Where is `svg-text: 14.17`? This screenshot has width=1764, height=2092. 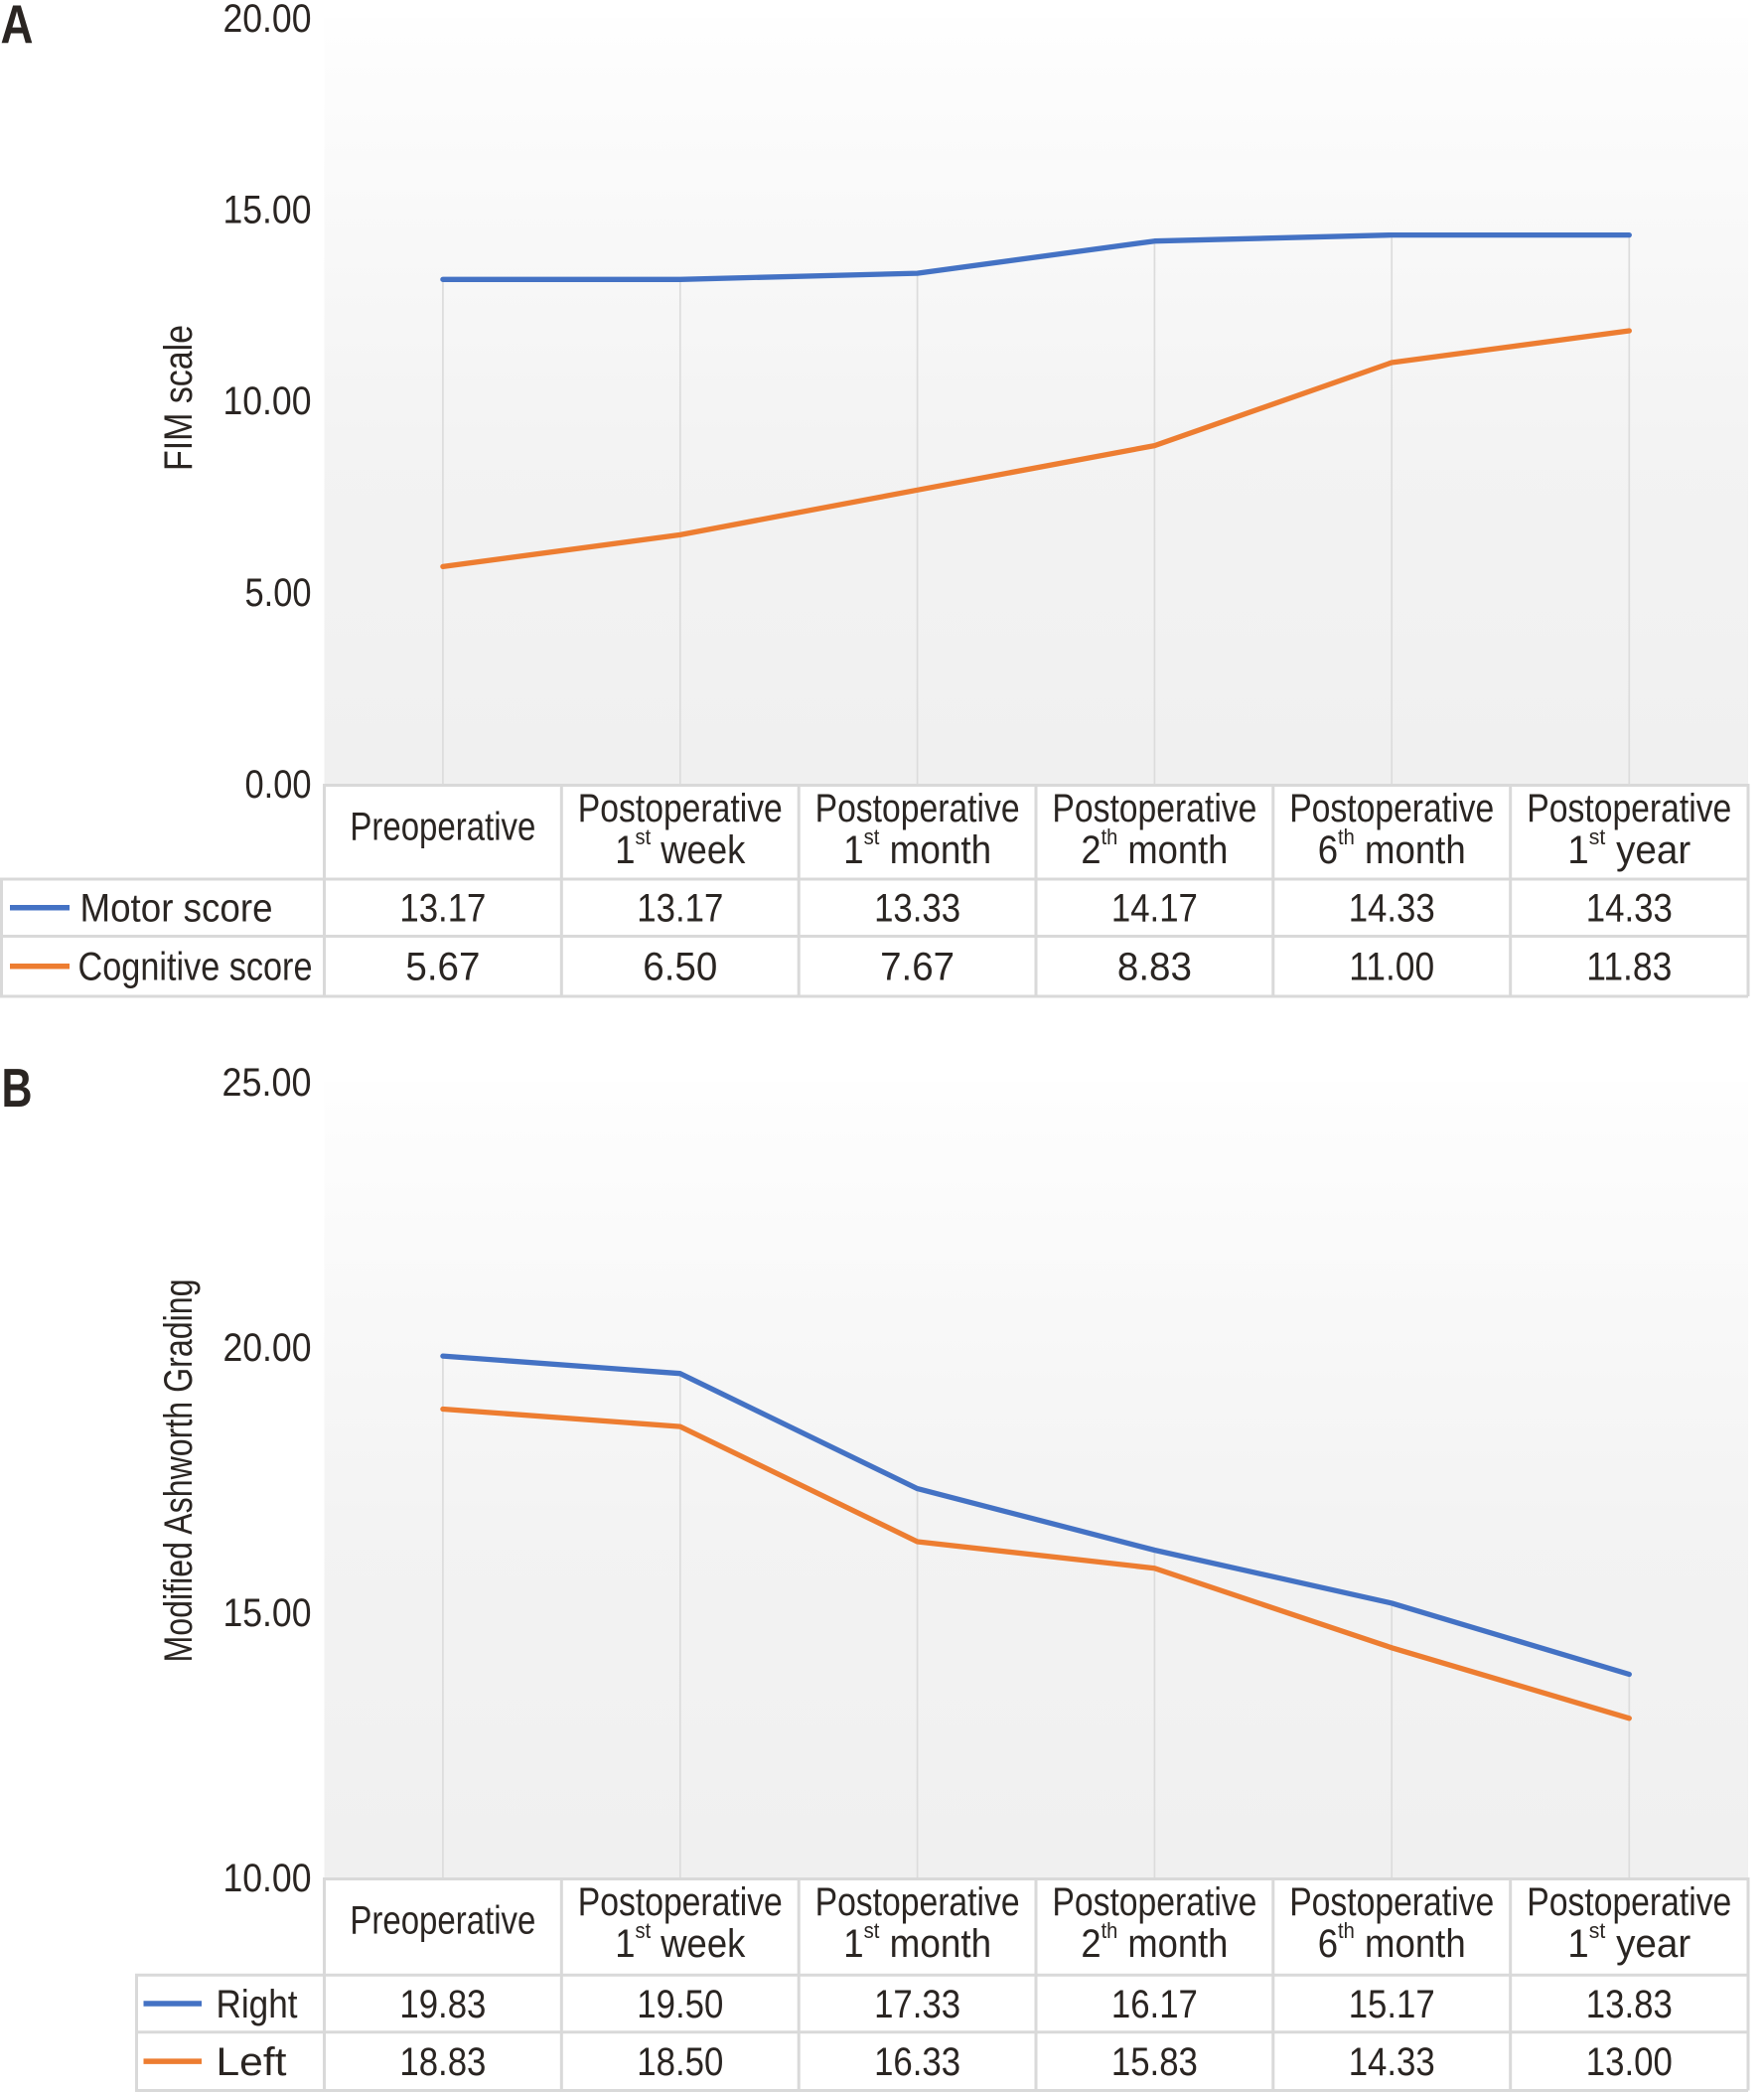
svg-text: 14.17 is located at coordinates (1154, 909).